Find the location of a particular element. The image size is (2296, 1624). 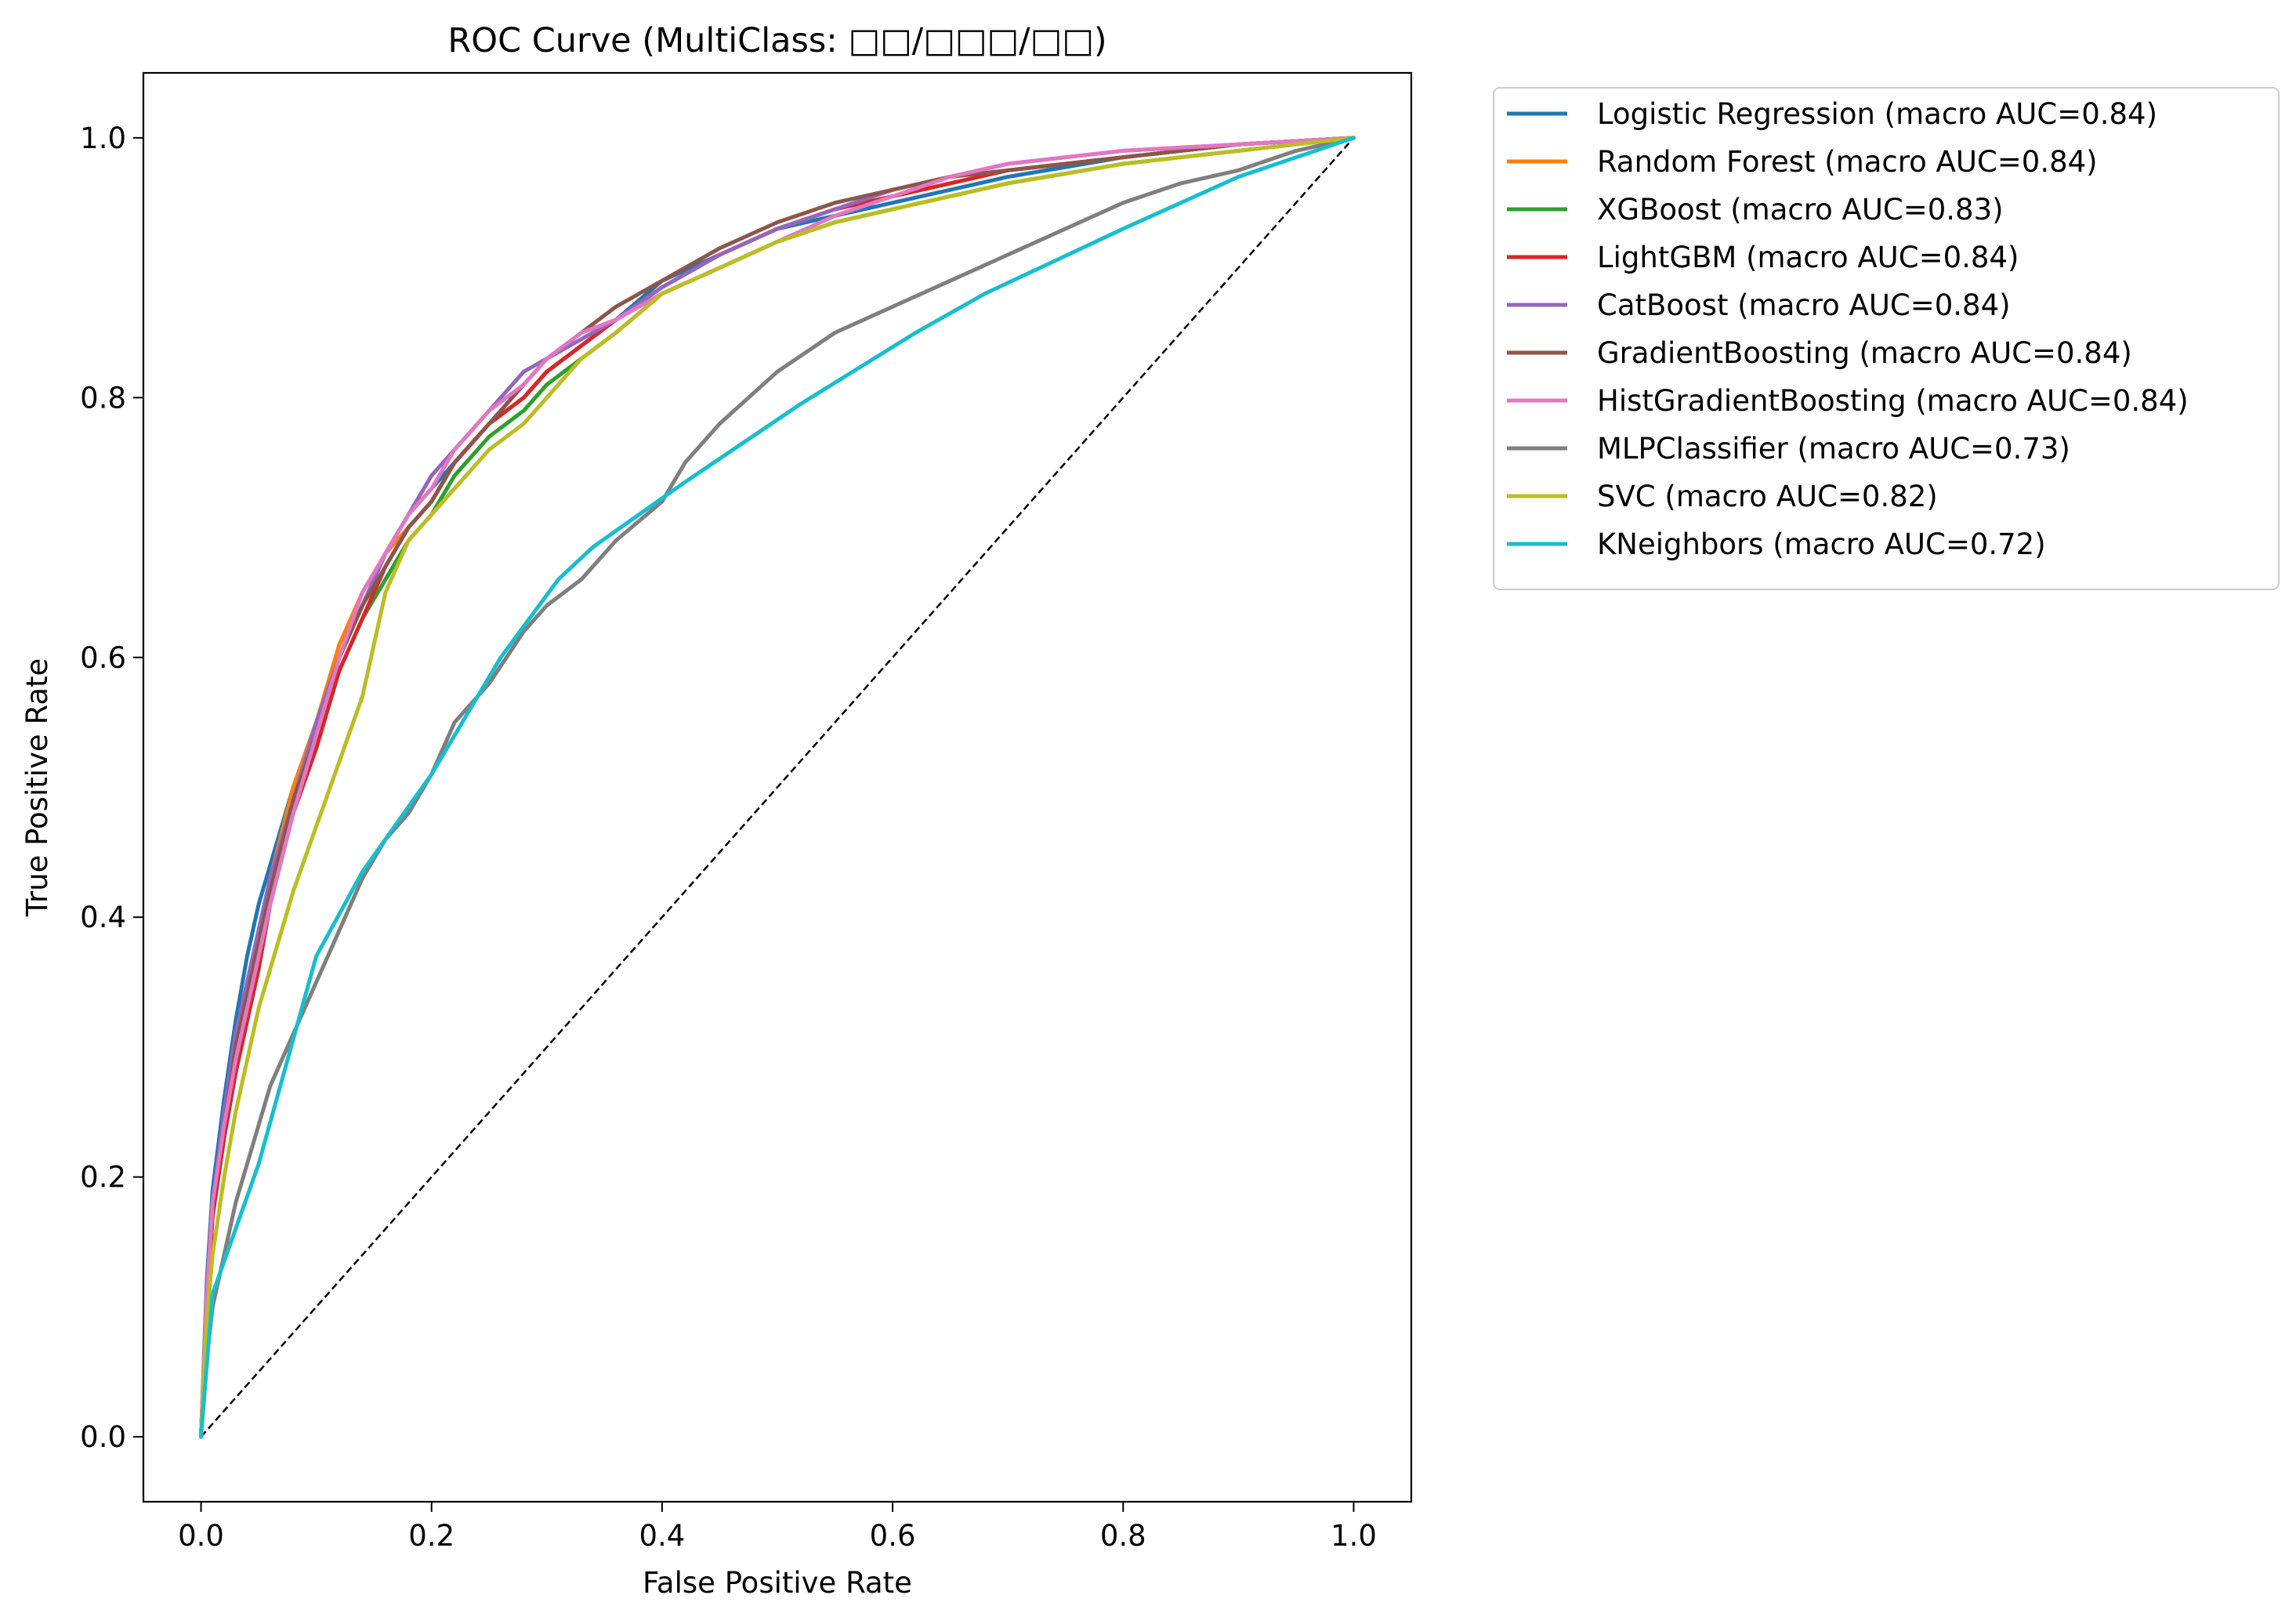

x-tick-label: 0.2 is located at coordinates (431, 1536).